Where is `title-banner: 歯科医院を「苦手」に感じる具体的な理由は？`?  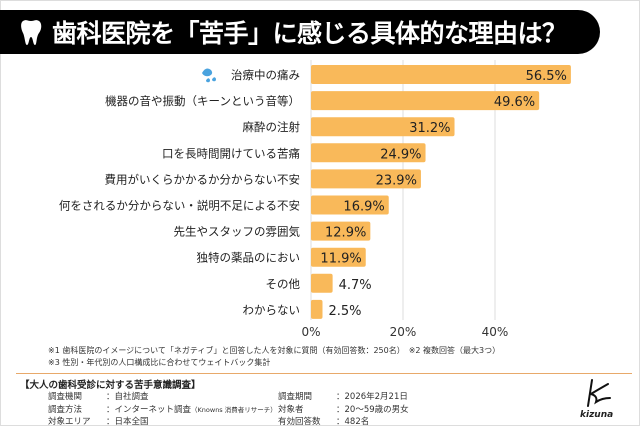 title-banner: 歯科医院を「苦手」に感じる具体的な理由は？ is located at coordinates (300, 32).